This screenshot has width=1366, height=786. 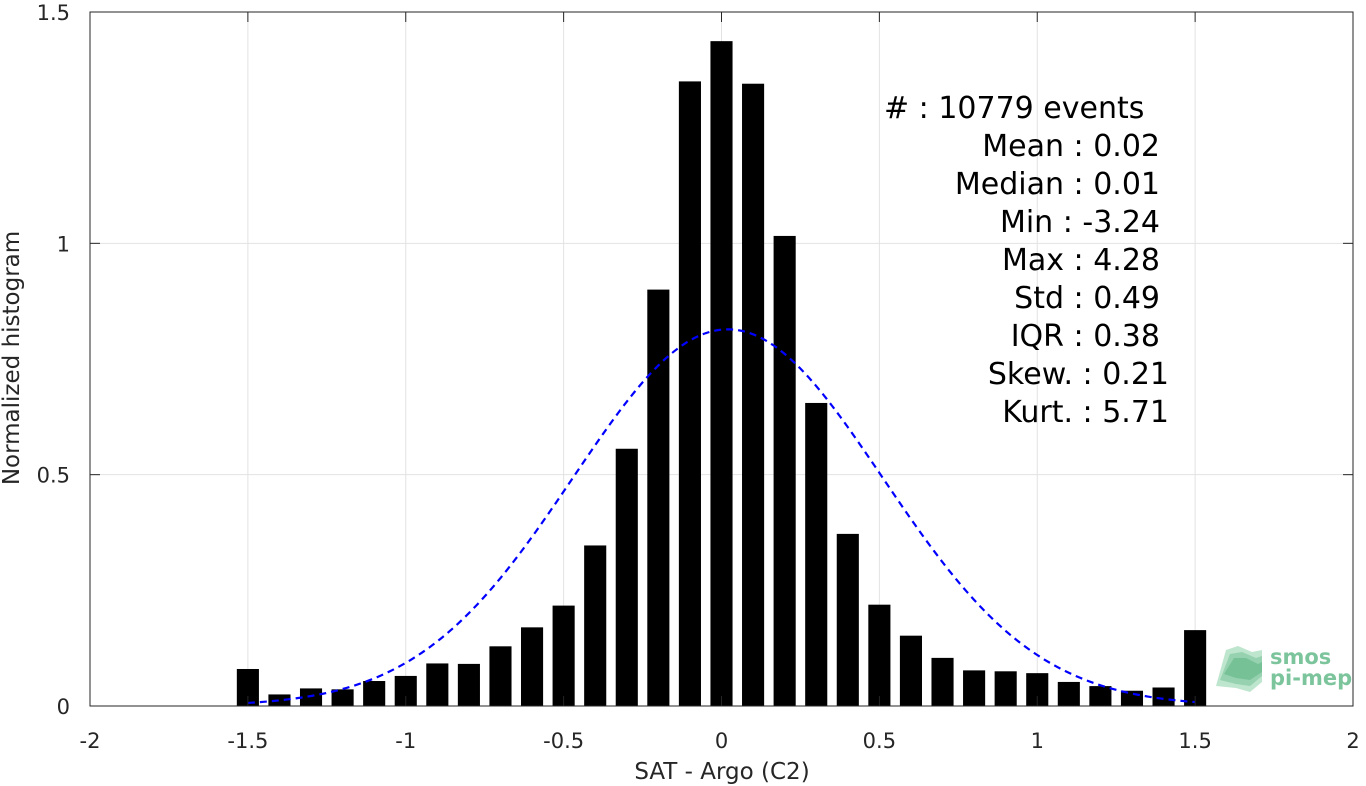 I want to click on y-tick-label: 1, so click(x=63, y=244).